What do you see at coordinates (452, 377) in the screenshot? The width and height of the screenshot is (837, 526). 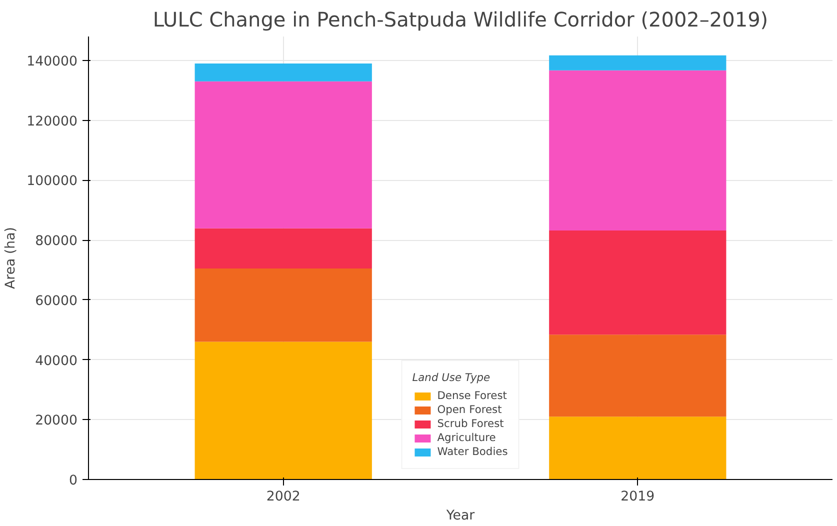 I see `legend-title: Land Use Type` at bounding box center [452, 377].